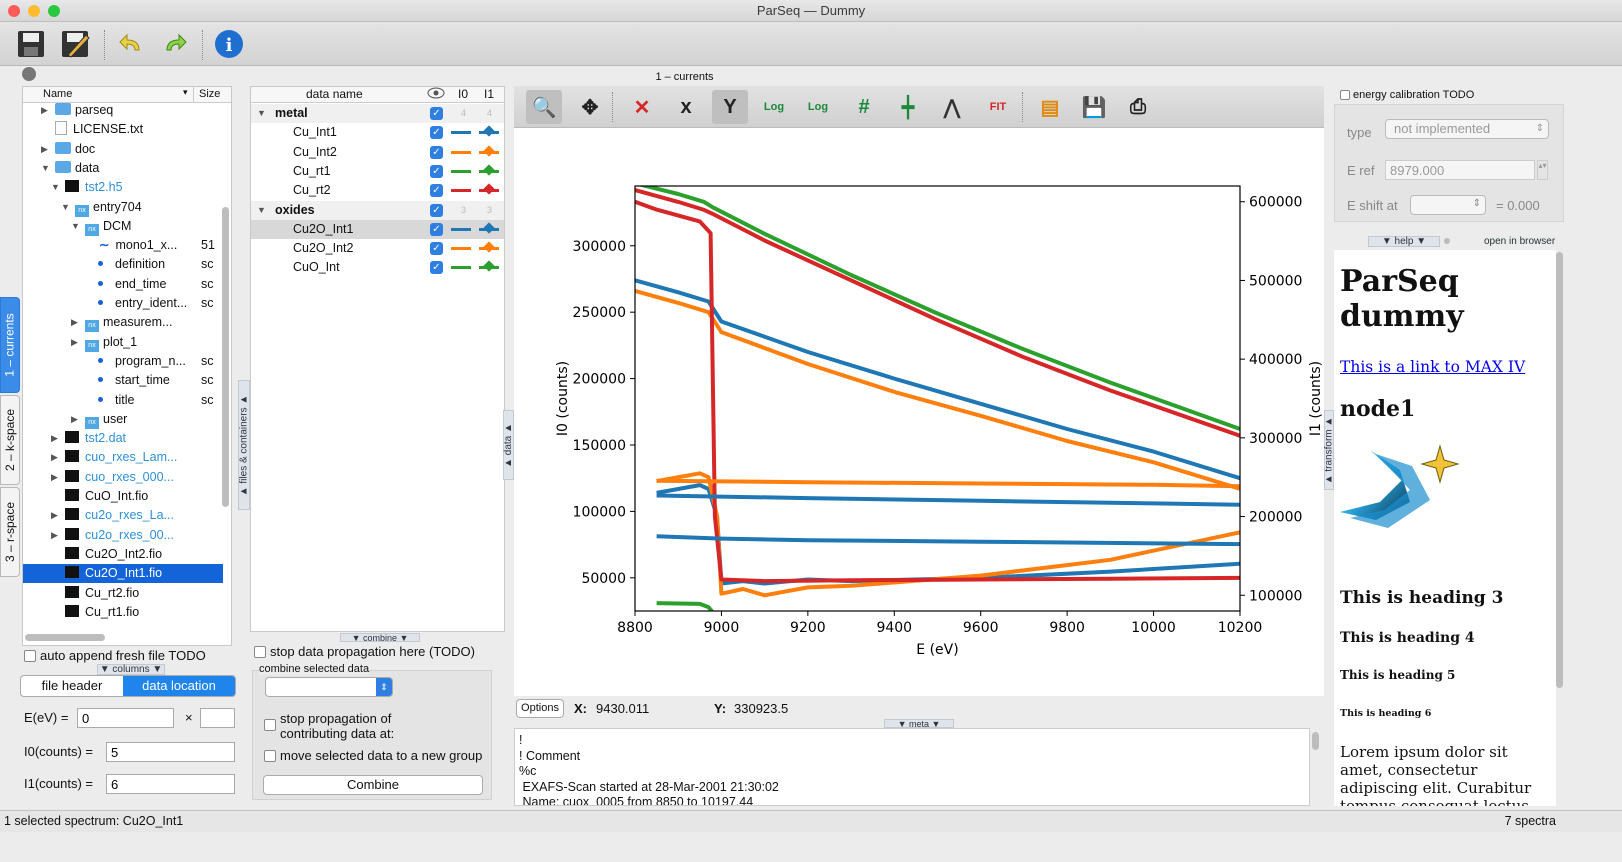  What do you see at coordinates (29, 74) in the screenshot?
I see `dock-undock-icon` at bounding box center [29, 74].